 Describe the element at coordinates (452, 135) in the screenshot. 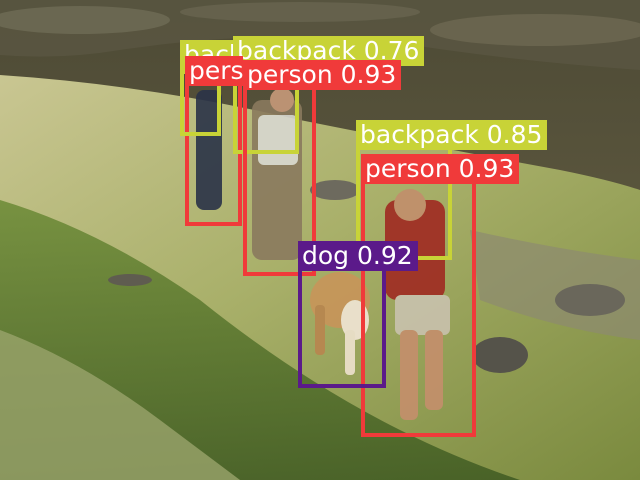

I see `backpack-label-3: backpack 0.85` at that location.